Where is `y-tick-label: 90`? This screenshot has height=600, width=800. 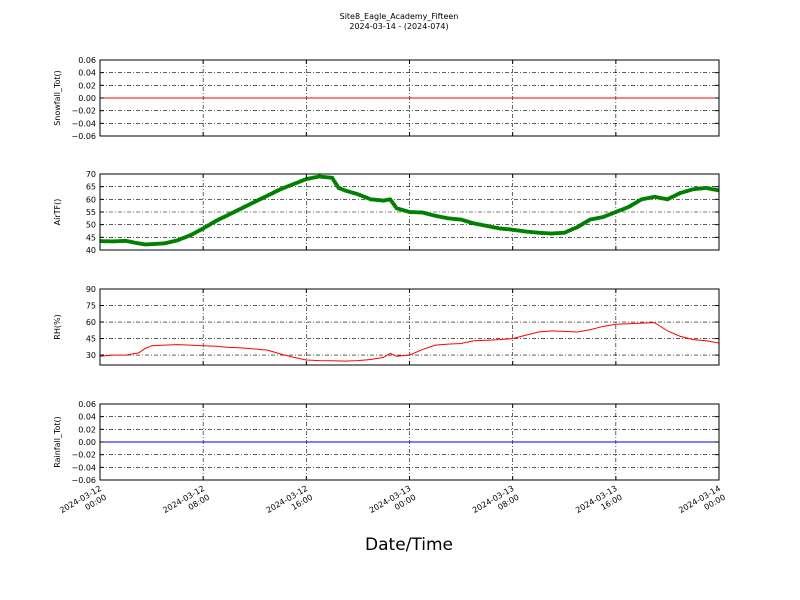
y-tick-label: 90 is located at coordinates (91, 289).